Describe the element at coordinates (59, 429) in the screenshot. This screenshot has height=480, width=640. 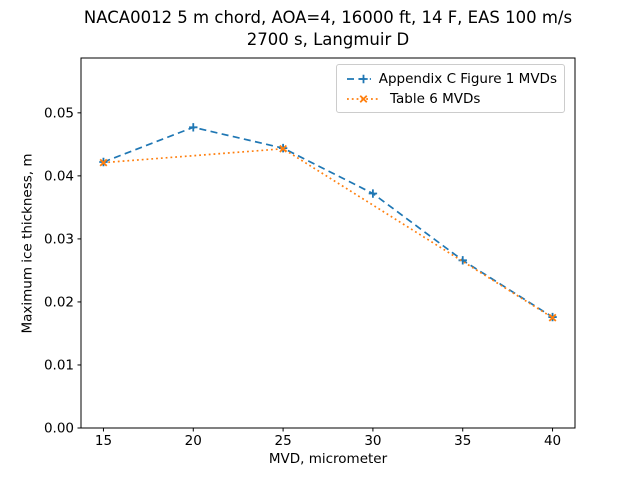
I see `y-tick-label: 0.00` at that location.